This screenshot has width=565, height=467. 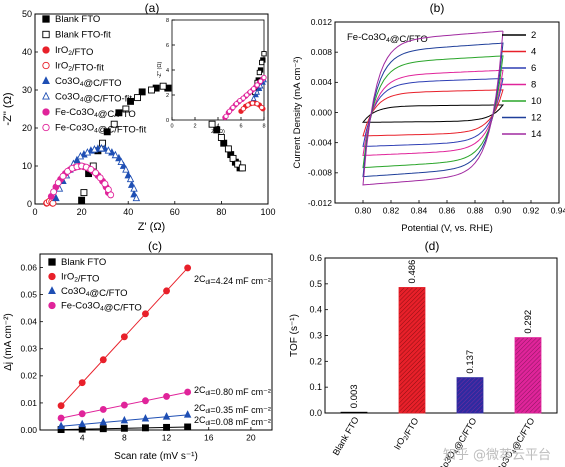 What do you see at coordinates (108, 99) in the screenshot?
I see `label-part: @C/FTO-fit` at bounding box center [108, 99].